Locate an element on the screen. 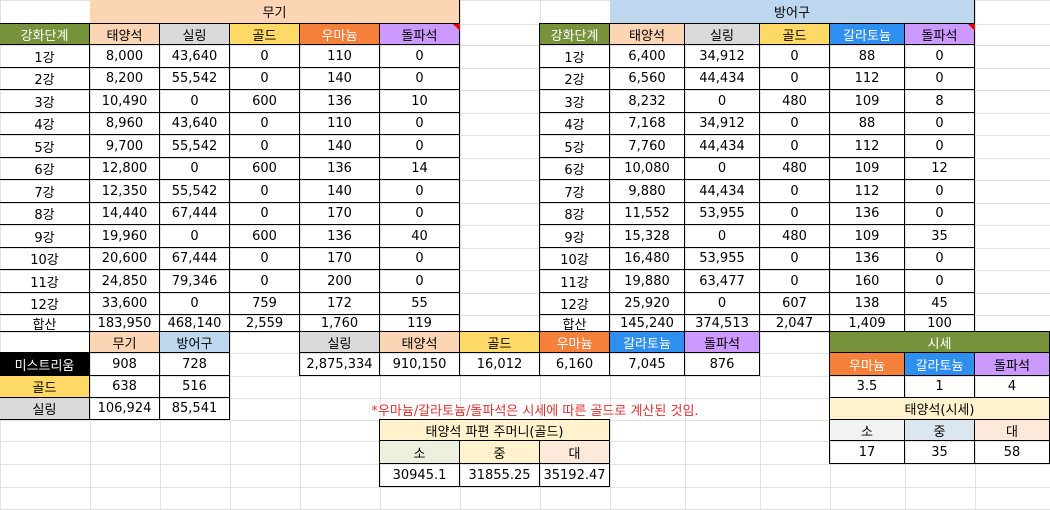 The width and height of the screenshot is (1050, 510). armor-row-label: 12강 is located at coordinates (575, 304).